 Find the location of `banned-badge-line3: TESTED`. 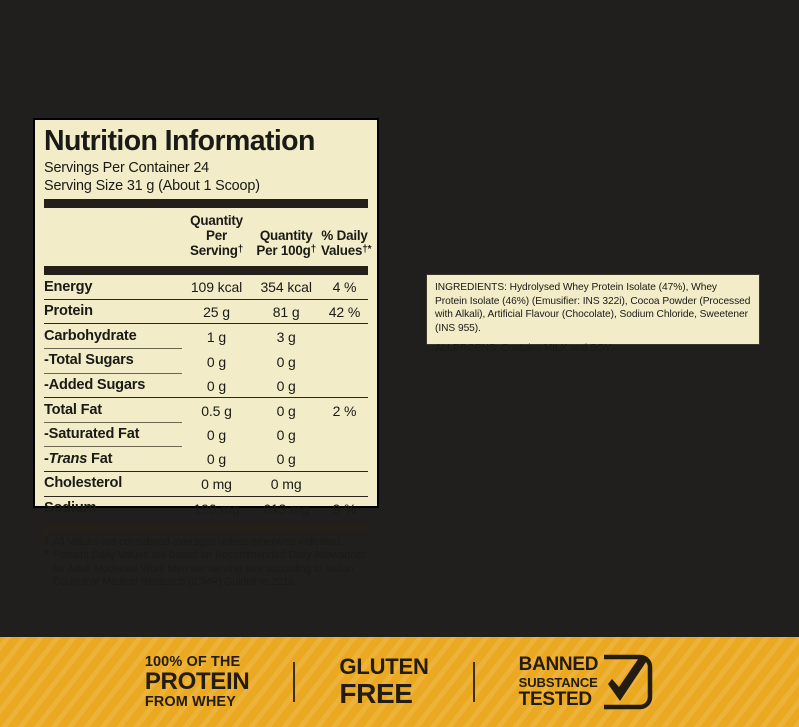

banned-badge-line3: TESTED is located at coordinates (555, 699).